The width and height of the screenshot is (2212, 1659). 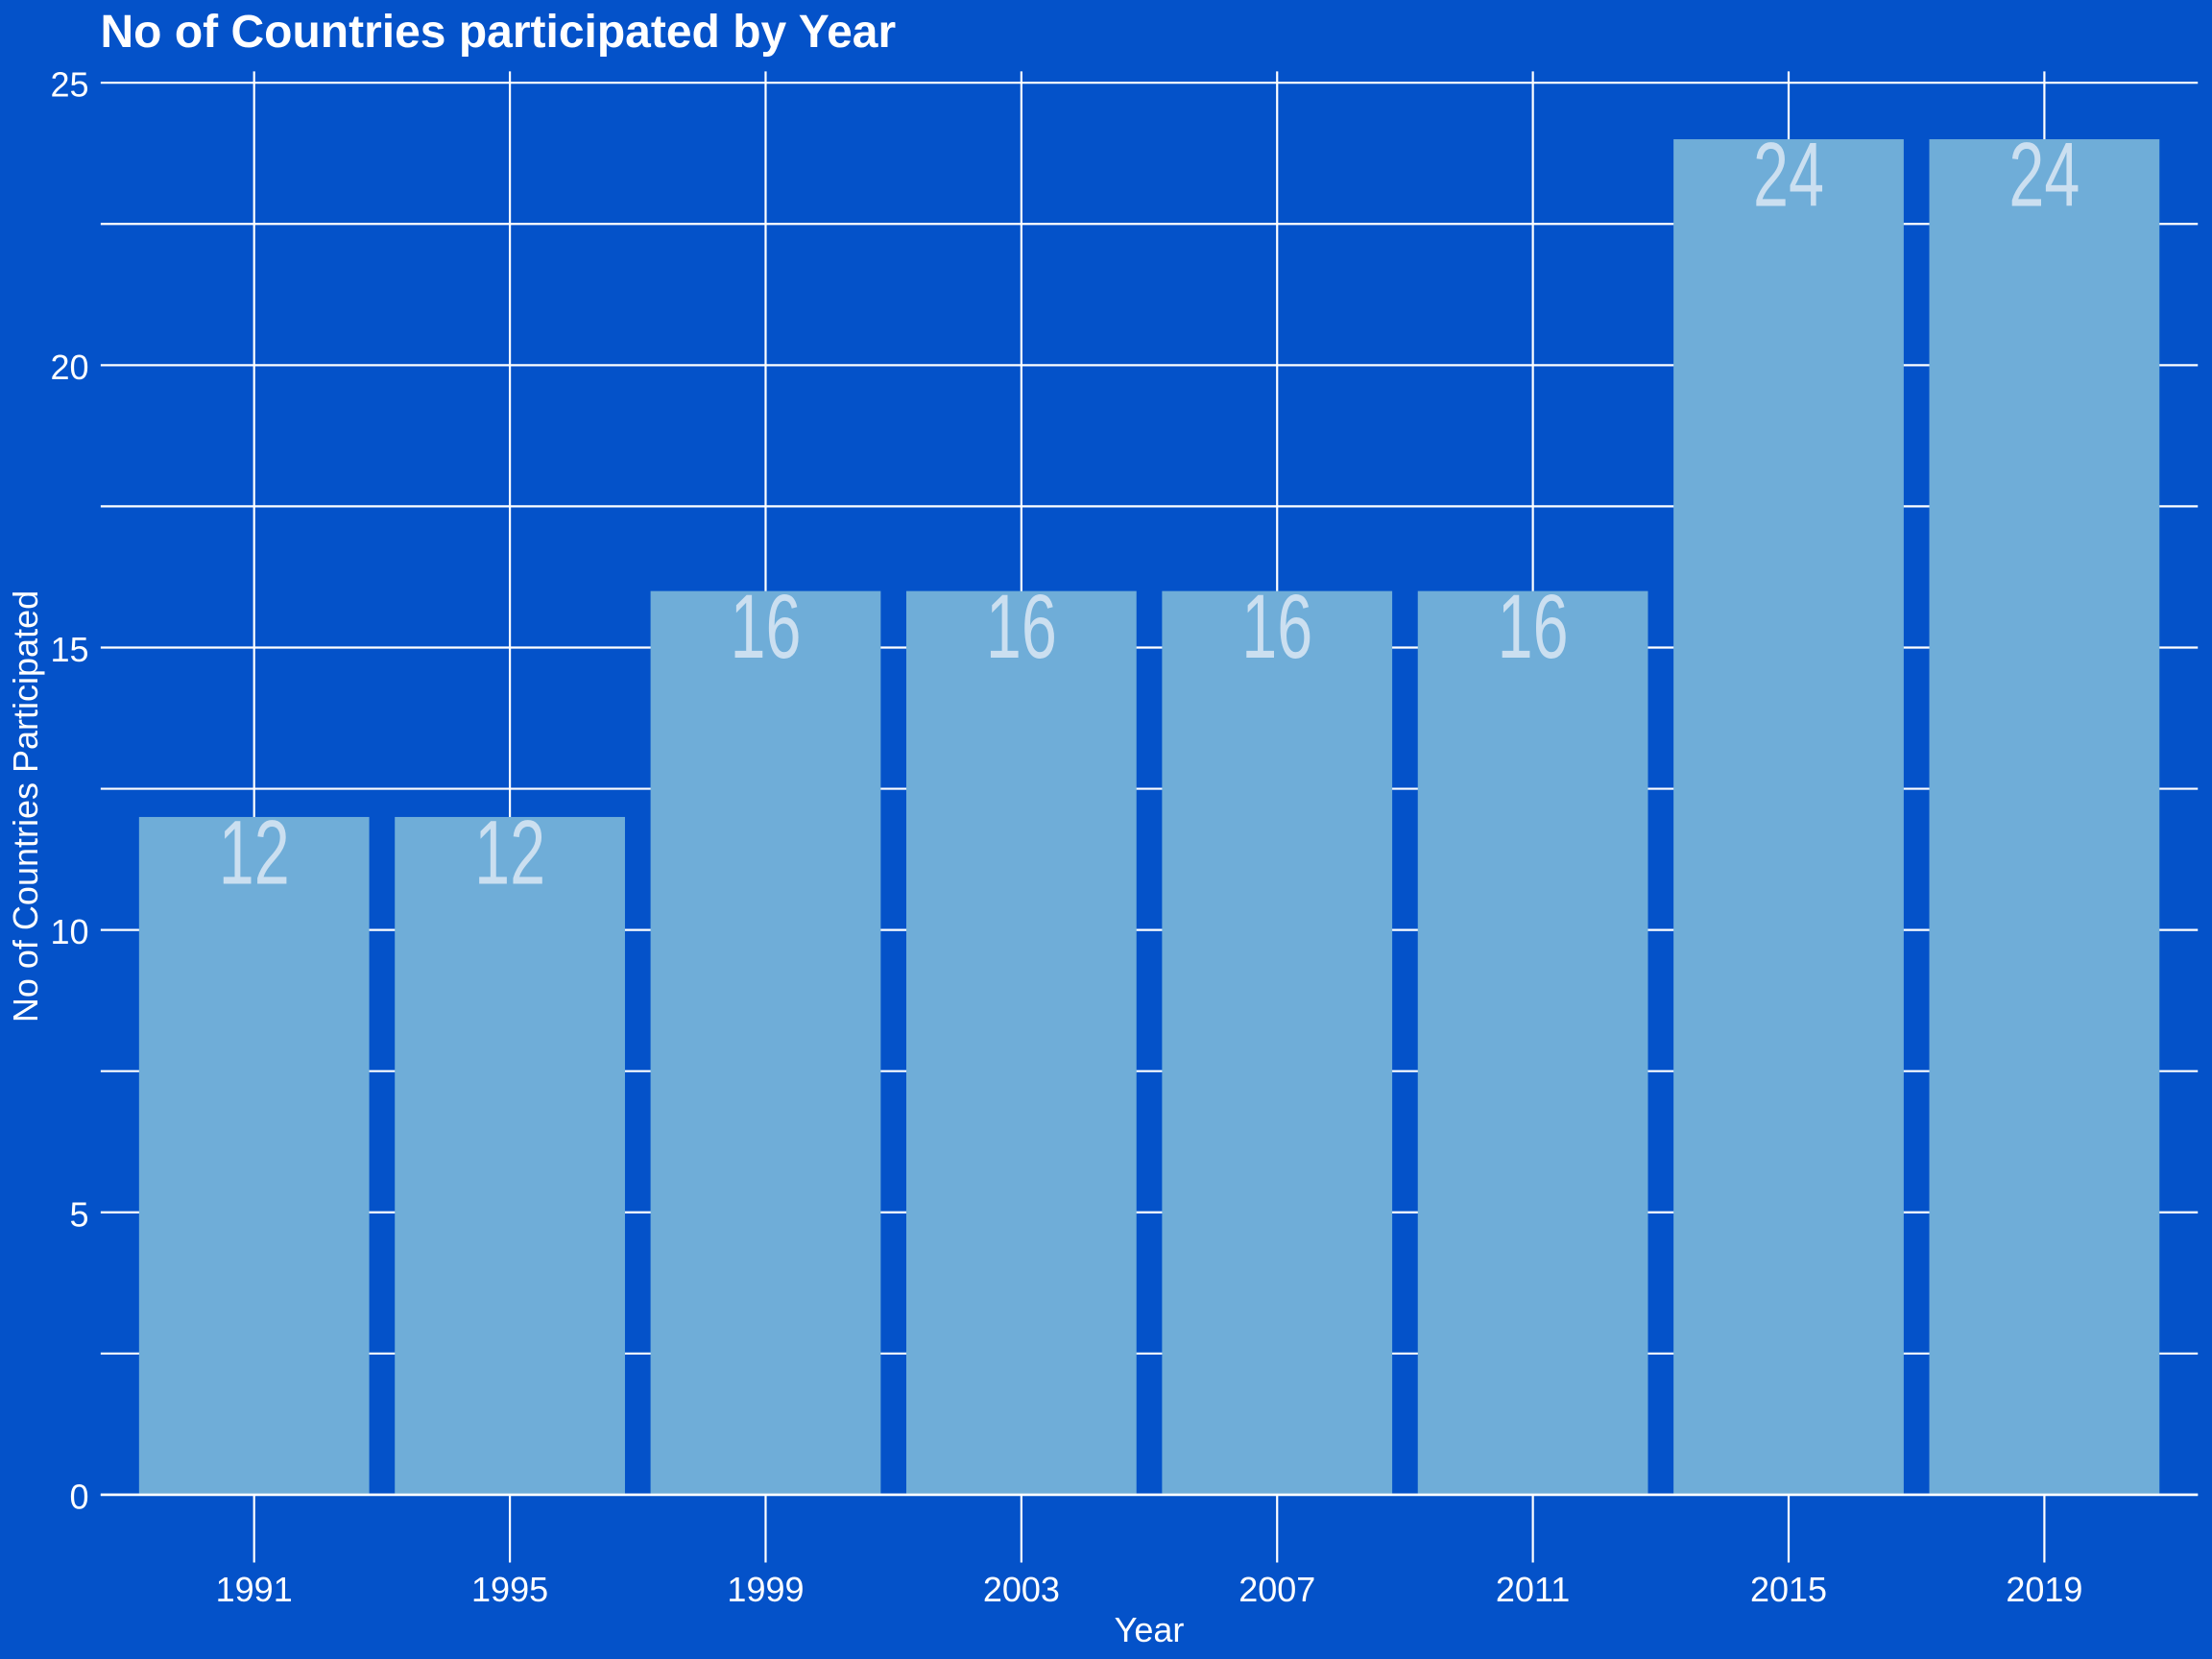 I want to click on svg-text: 2003, so click(x=1021, y=1589).